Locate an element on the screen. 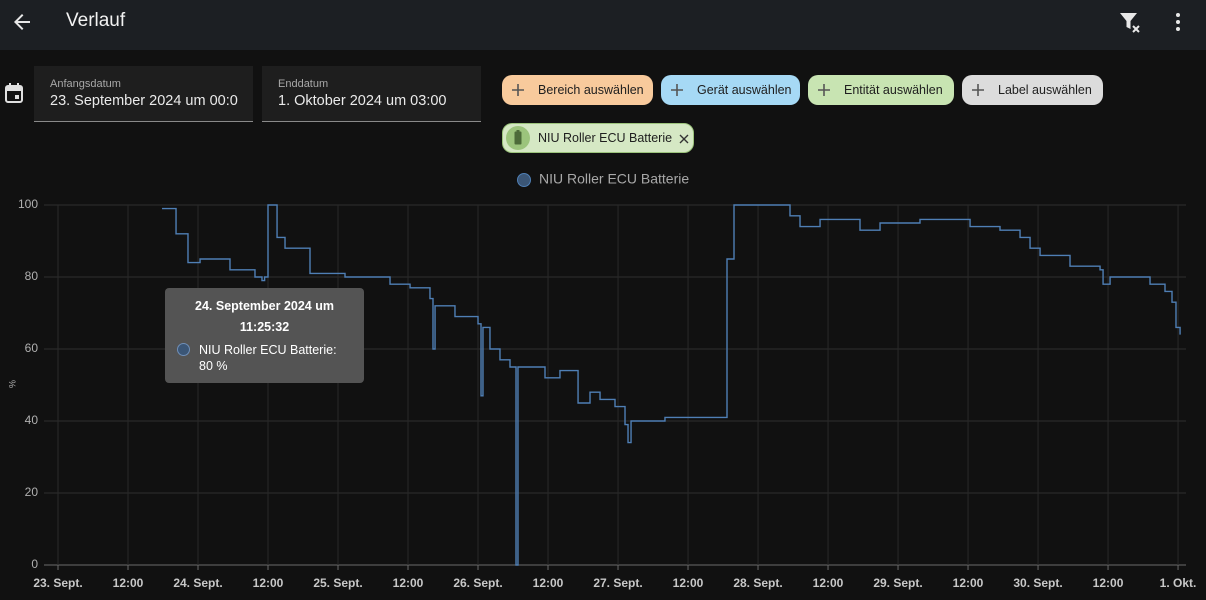 Image resolution: width=1206 pixels, height=600 pixels. chip-label: Label auswählen is located at coordinates (1045, 90).